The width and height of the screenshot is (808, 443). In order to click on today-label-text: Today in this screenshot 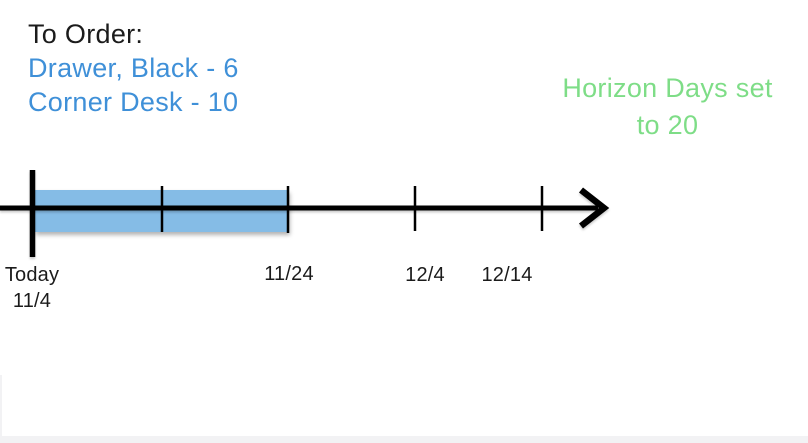, I will do `click(32, 275)`.